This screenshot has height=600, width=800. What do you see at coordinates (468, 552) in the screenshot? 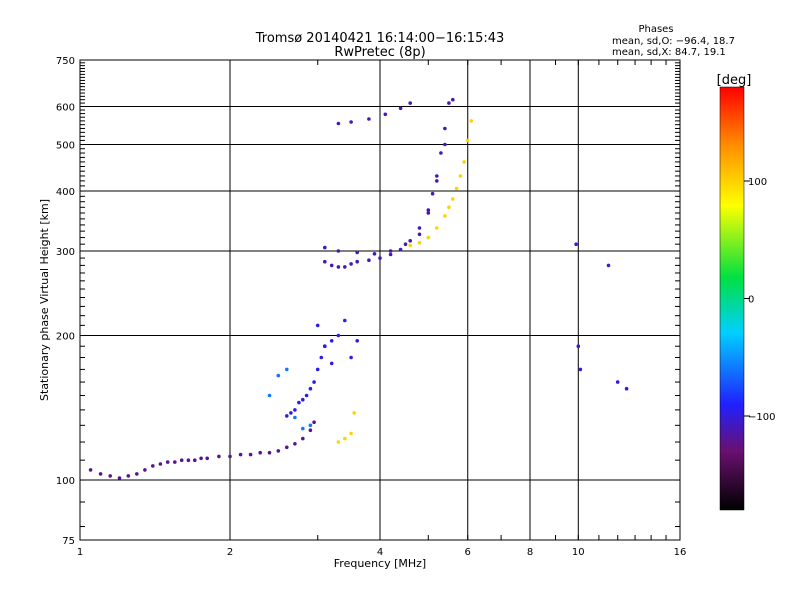
I see `x-tick-label: 6` at bounding box center [468, 552].